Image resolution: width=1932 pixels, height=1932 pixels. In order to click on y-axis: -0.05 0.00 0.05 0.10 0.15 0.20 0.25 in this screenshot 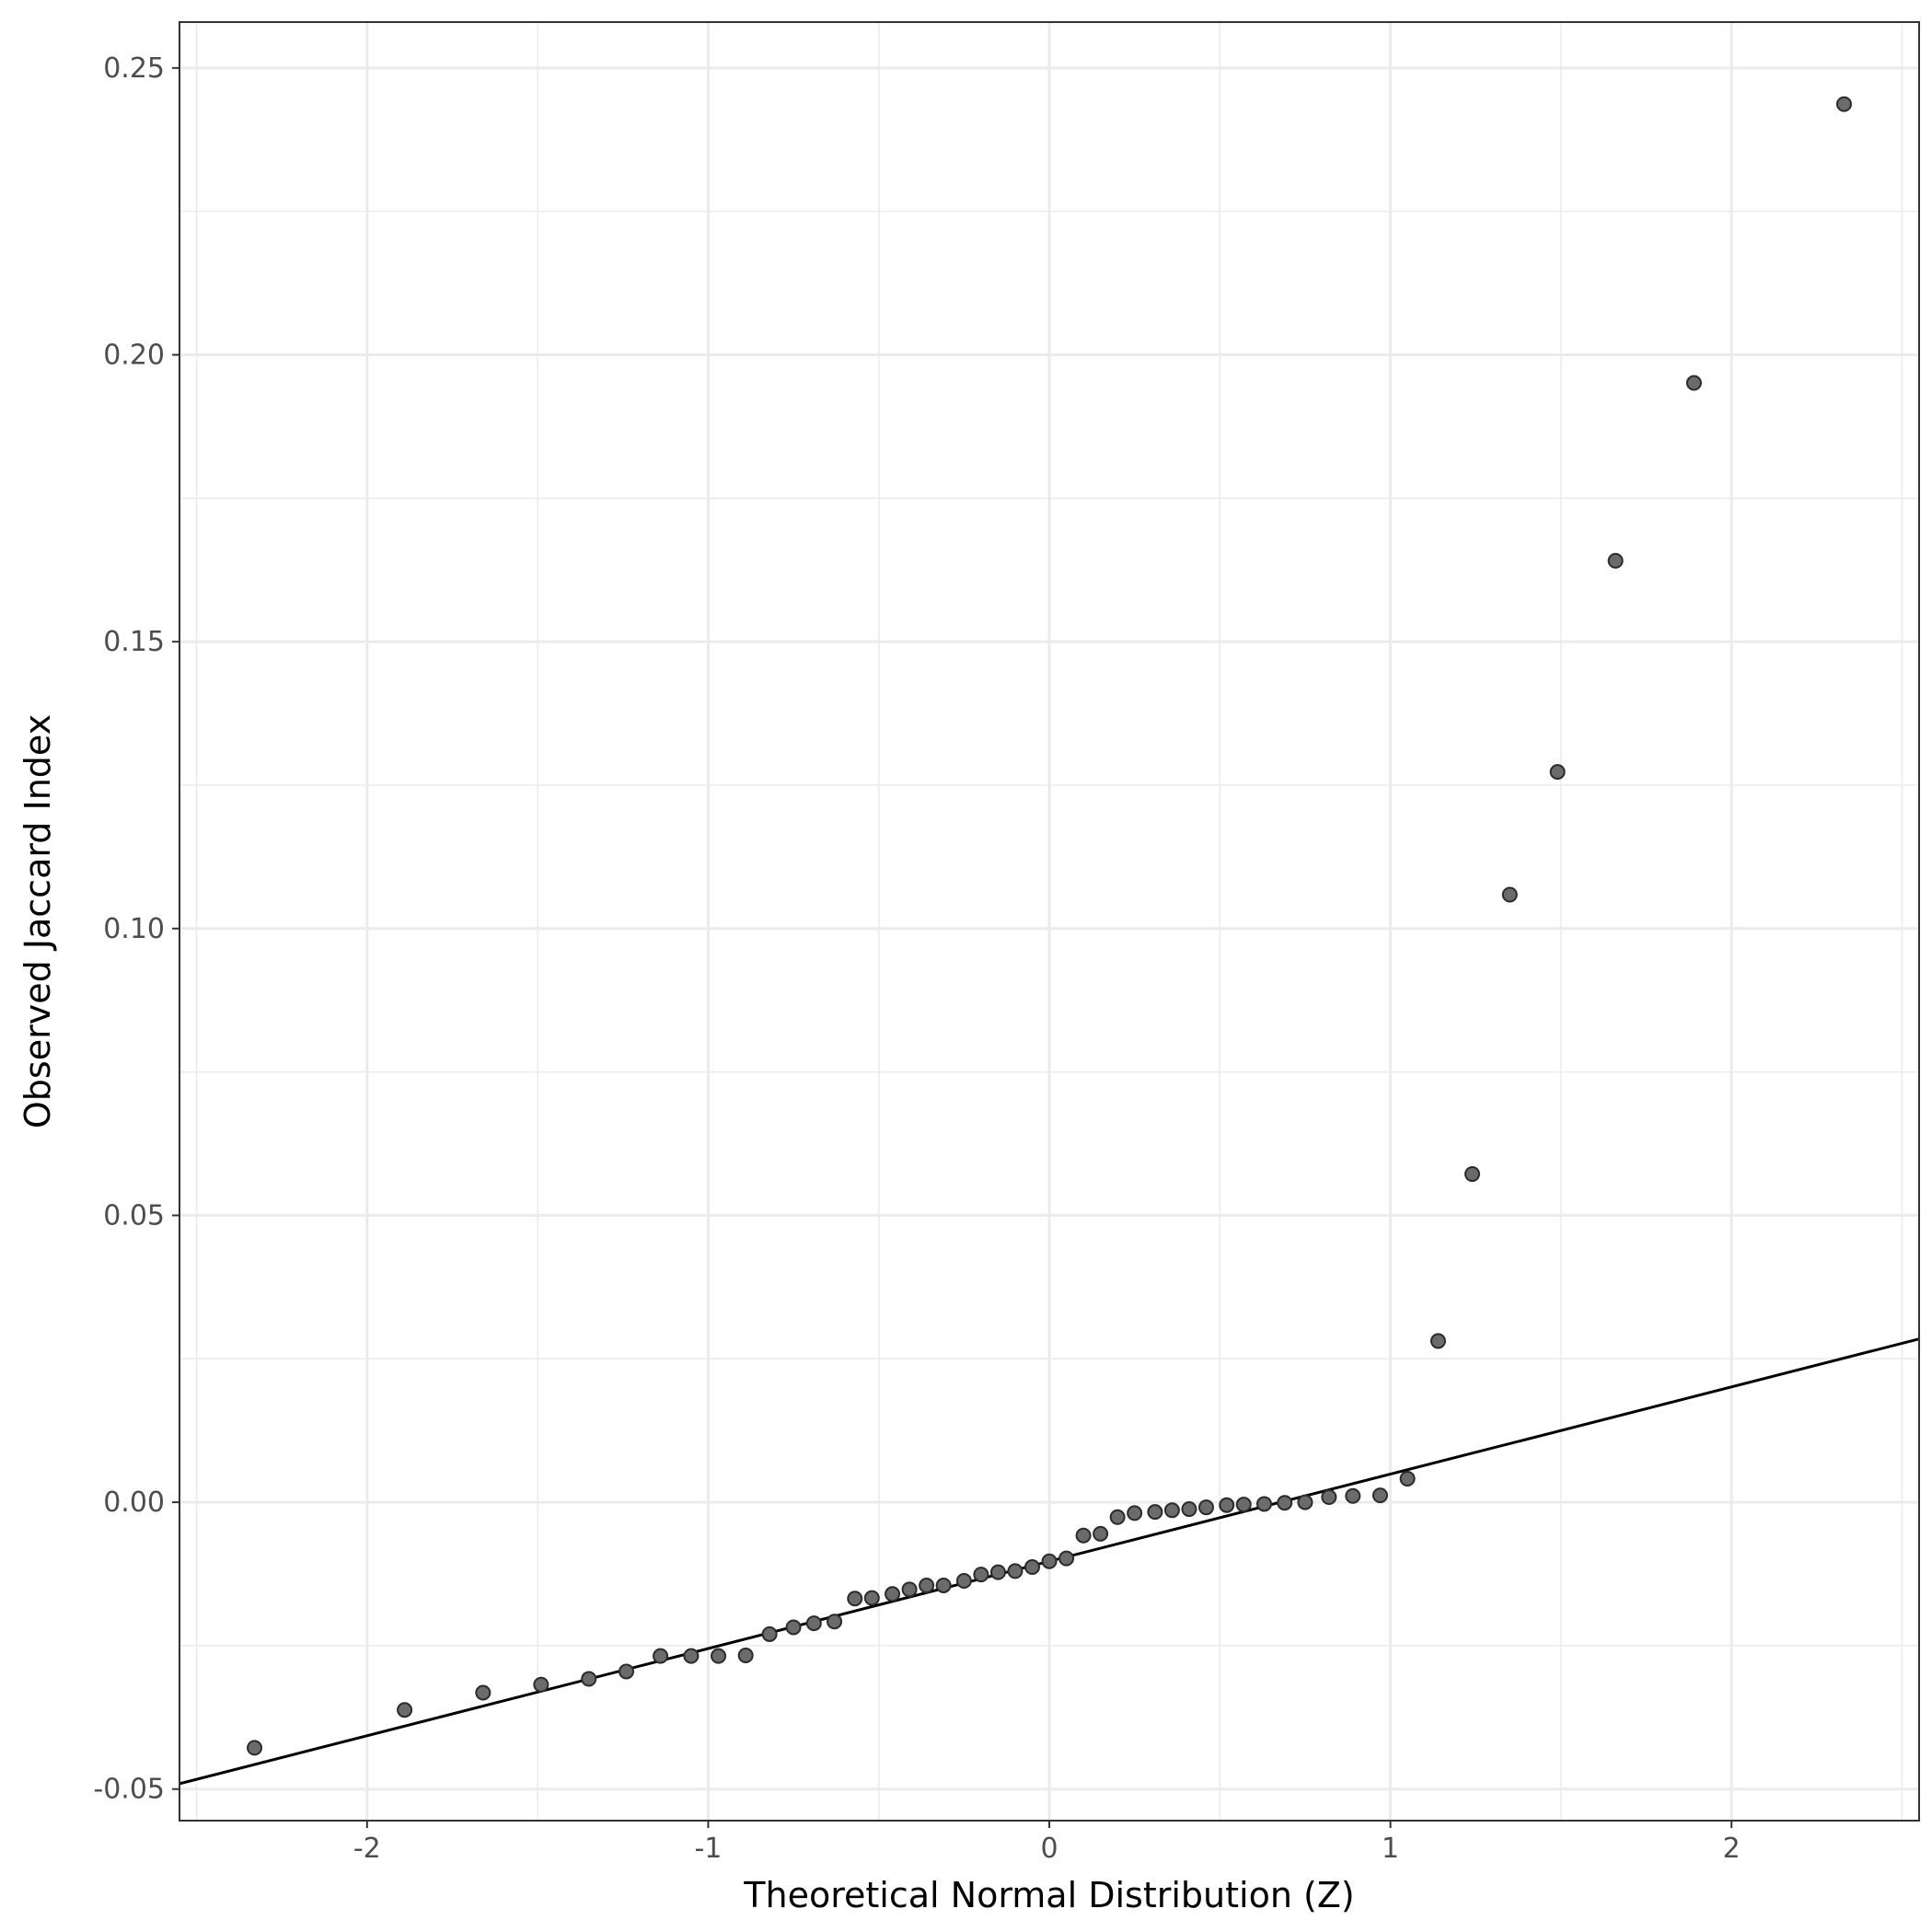, I will do `click(136, 929)`.